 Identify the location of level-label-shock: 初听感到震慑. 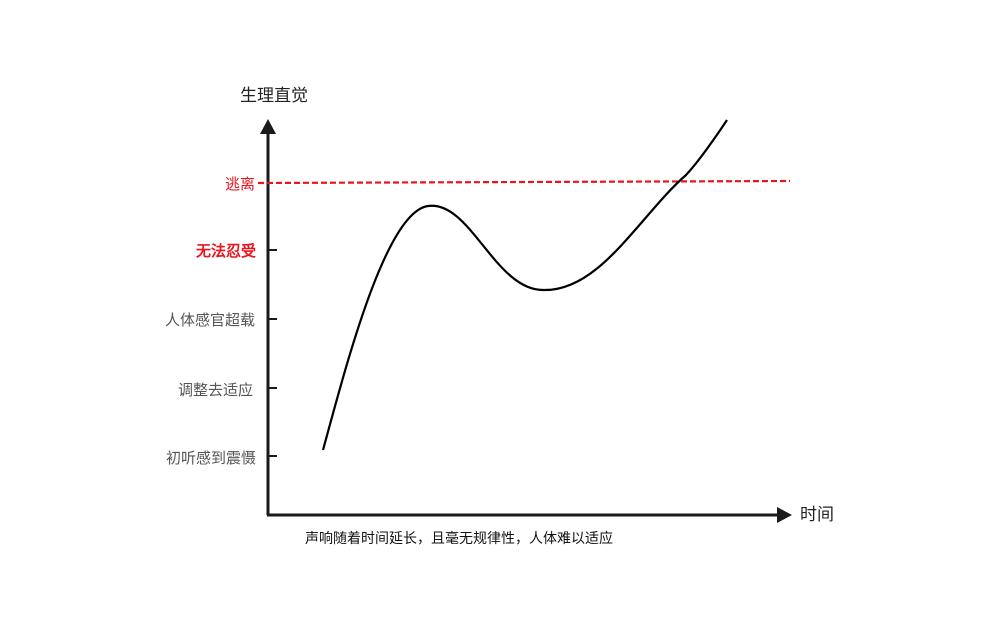
(211, 458).